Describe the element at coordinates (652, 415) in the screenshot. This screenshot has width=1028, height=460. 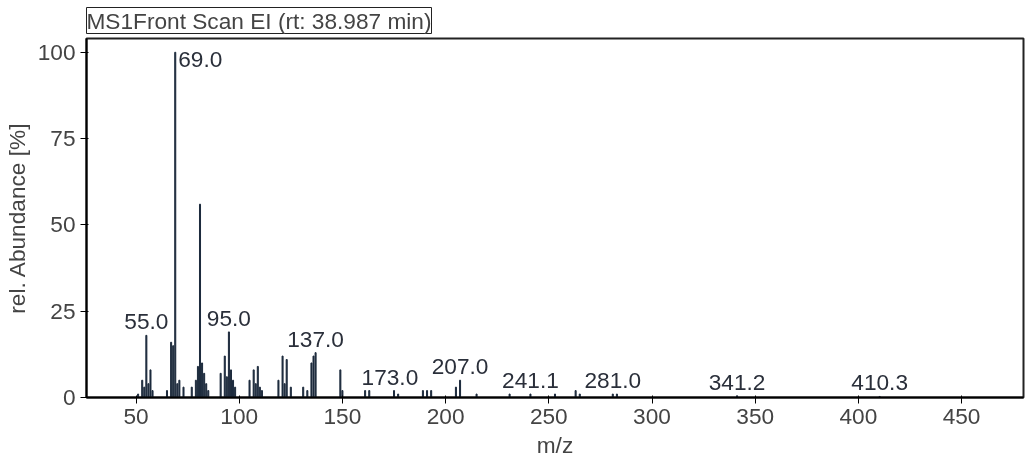
I see `x-tick-label: 300` at that location.